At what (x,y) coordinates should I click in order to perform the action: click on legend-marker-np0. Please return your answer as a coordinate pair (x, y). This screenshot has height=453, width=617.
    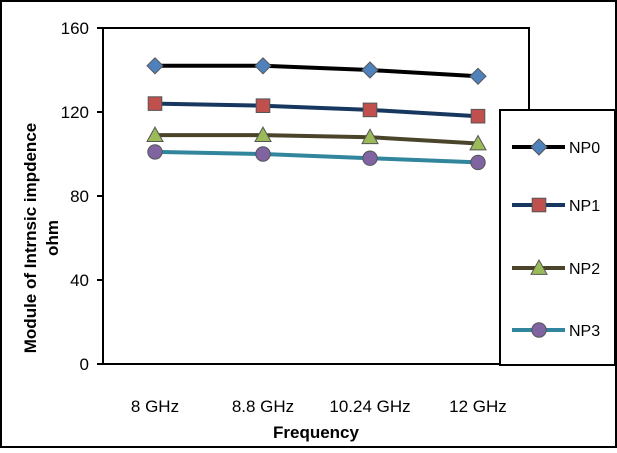
    Looking at the image, I should click on (539, 147).